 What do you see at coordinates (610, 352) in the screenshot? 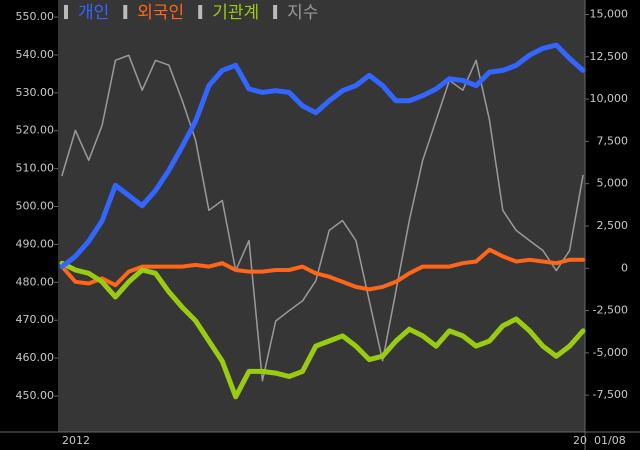
I see `y-tick-label: -5,000` at bounding box center [610, 352].